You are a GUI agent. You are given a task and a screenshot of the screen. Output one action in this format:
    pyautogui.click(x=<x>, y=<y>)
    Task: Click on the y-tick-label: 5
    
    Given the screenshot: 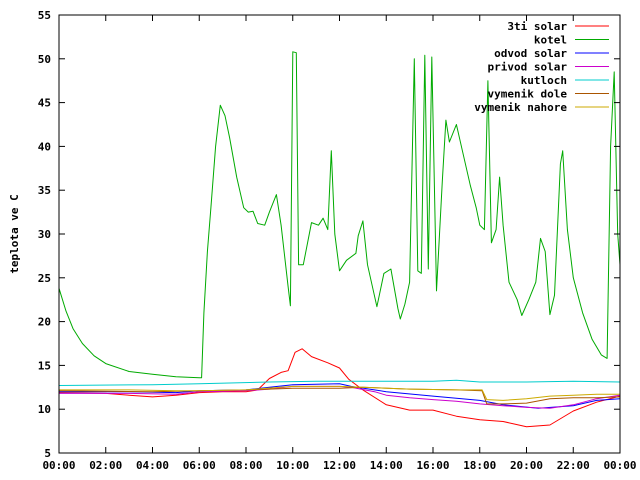 What is the action you would take?
    pyautogui.click(x=47, y=453)
    